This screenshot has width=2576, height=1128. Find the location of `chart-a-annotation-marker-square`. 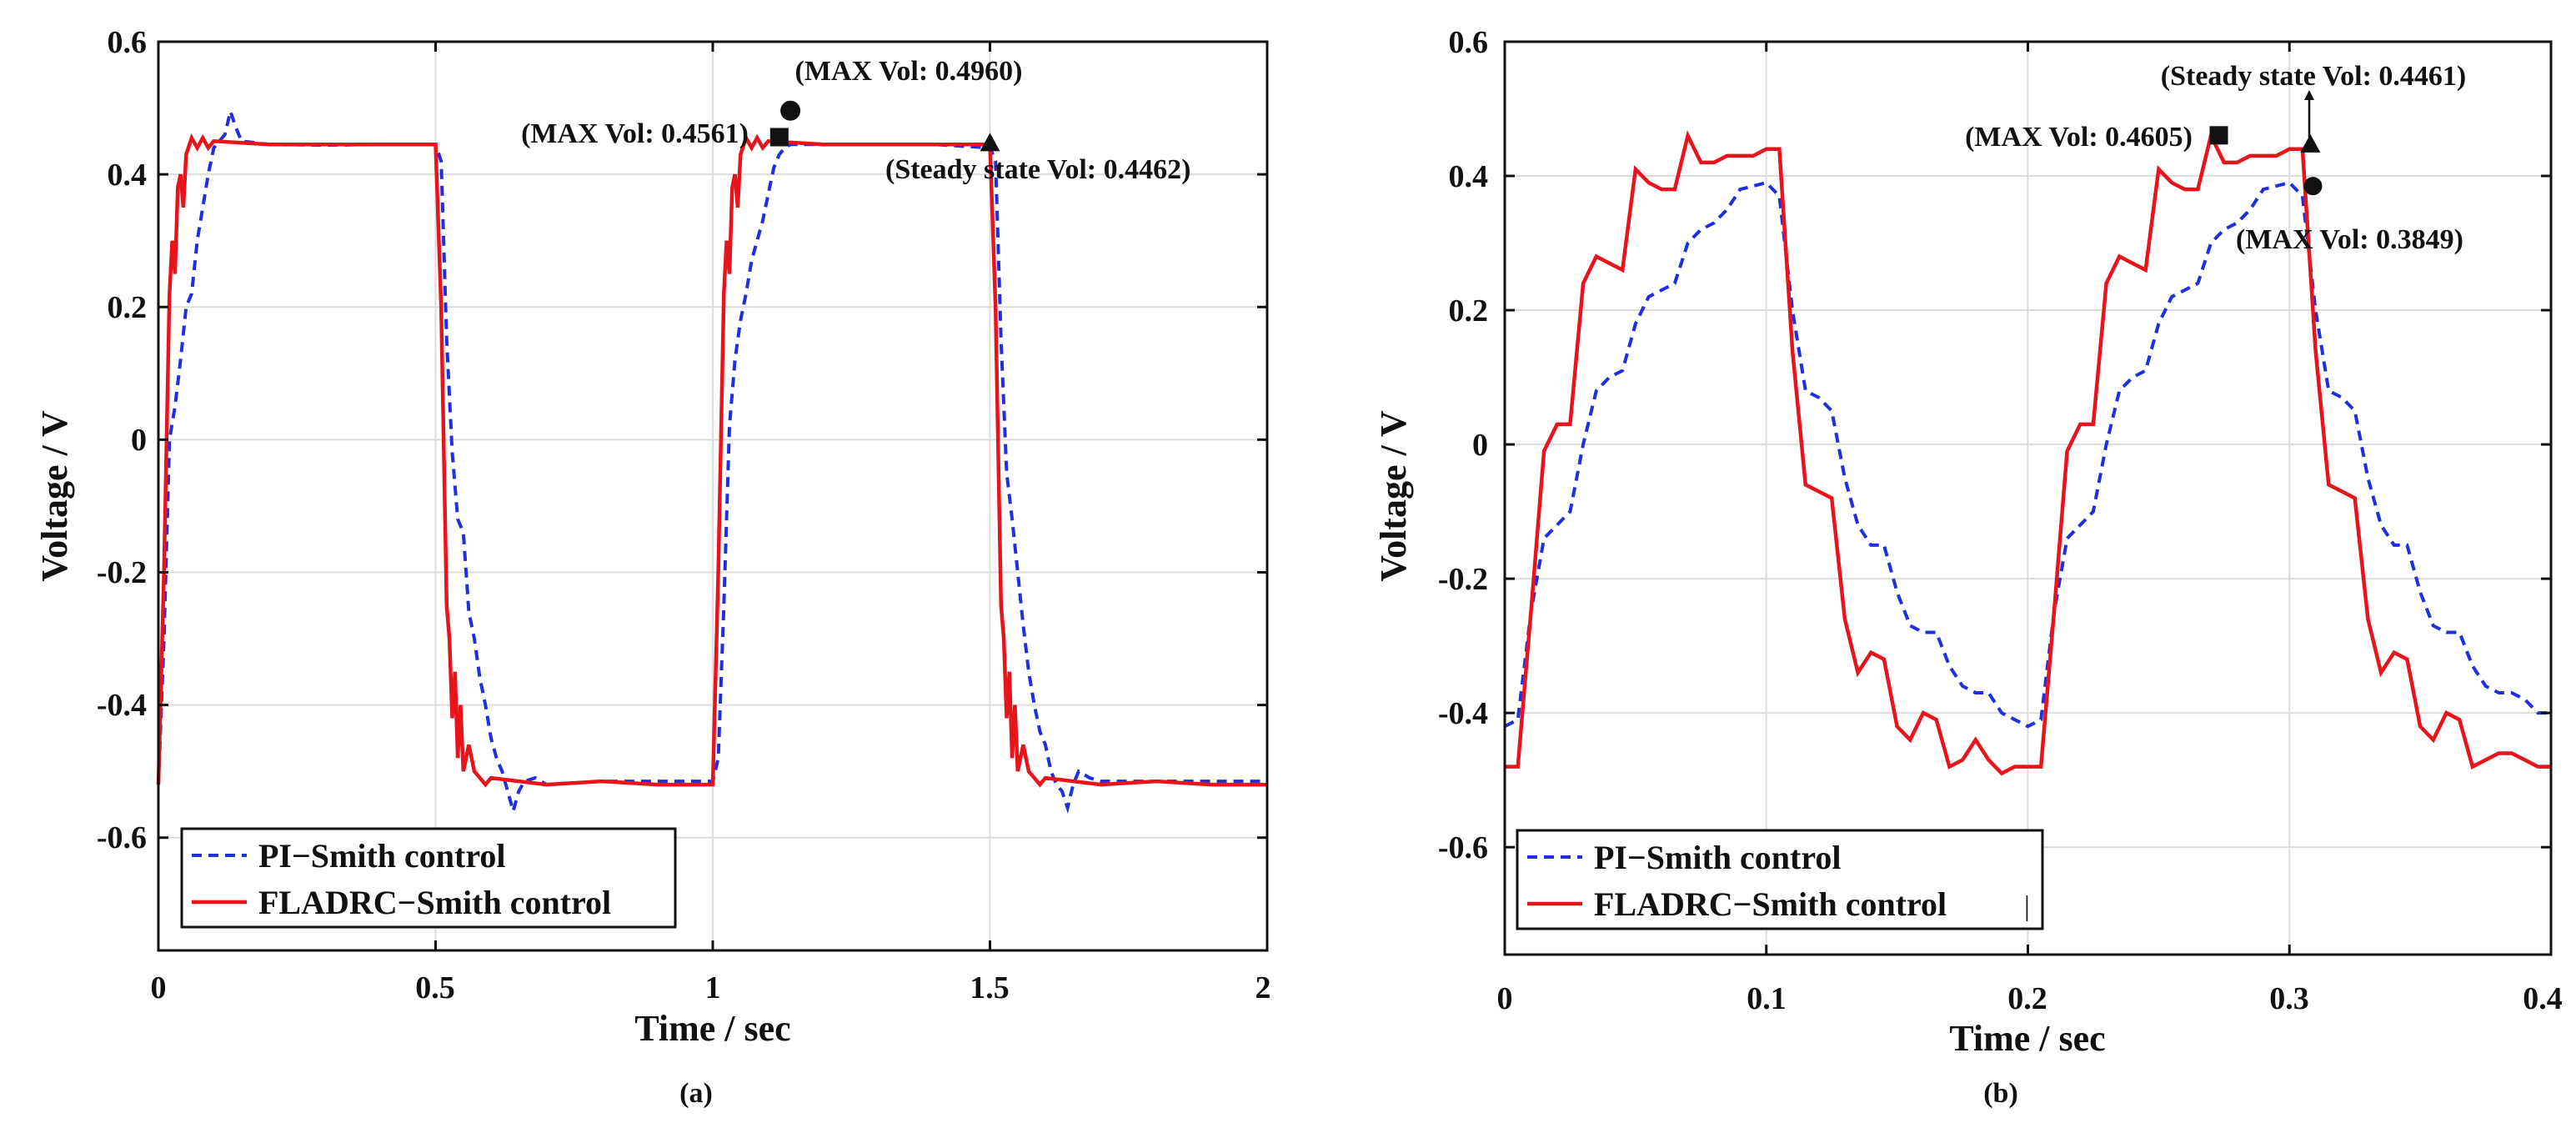

chart-a-annotation-marker-square is located at coordinates (779, 137).